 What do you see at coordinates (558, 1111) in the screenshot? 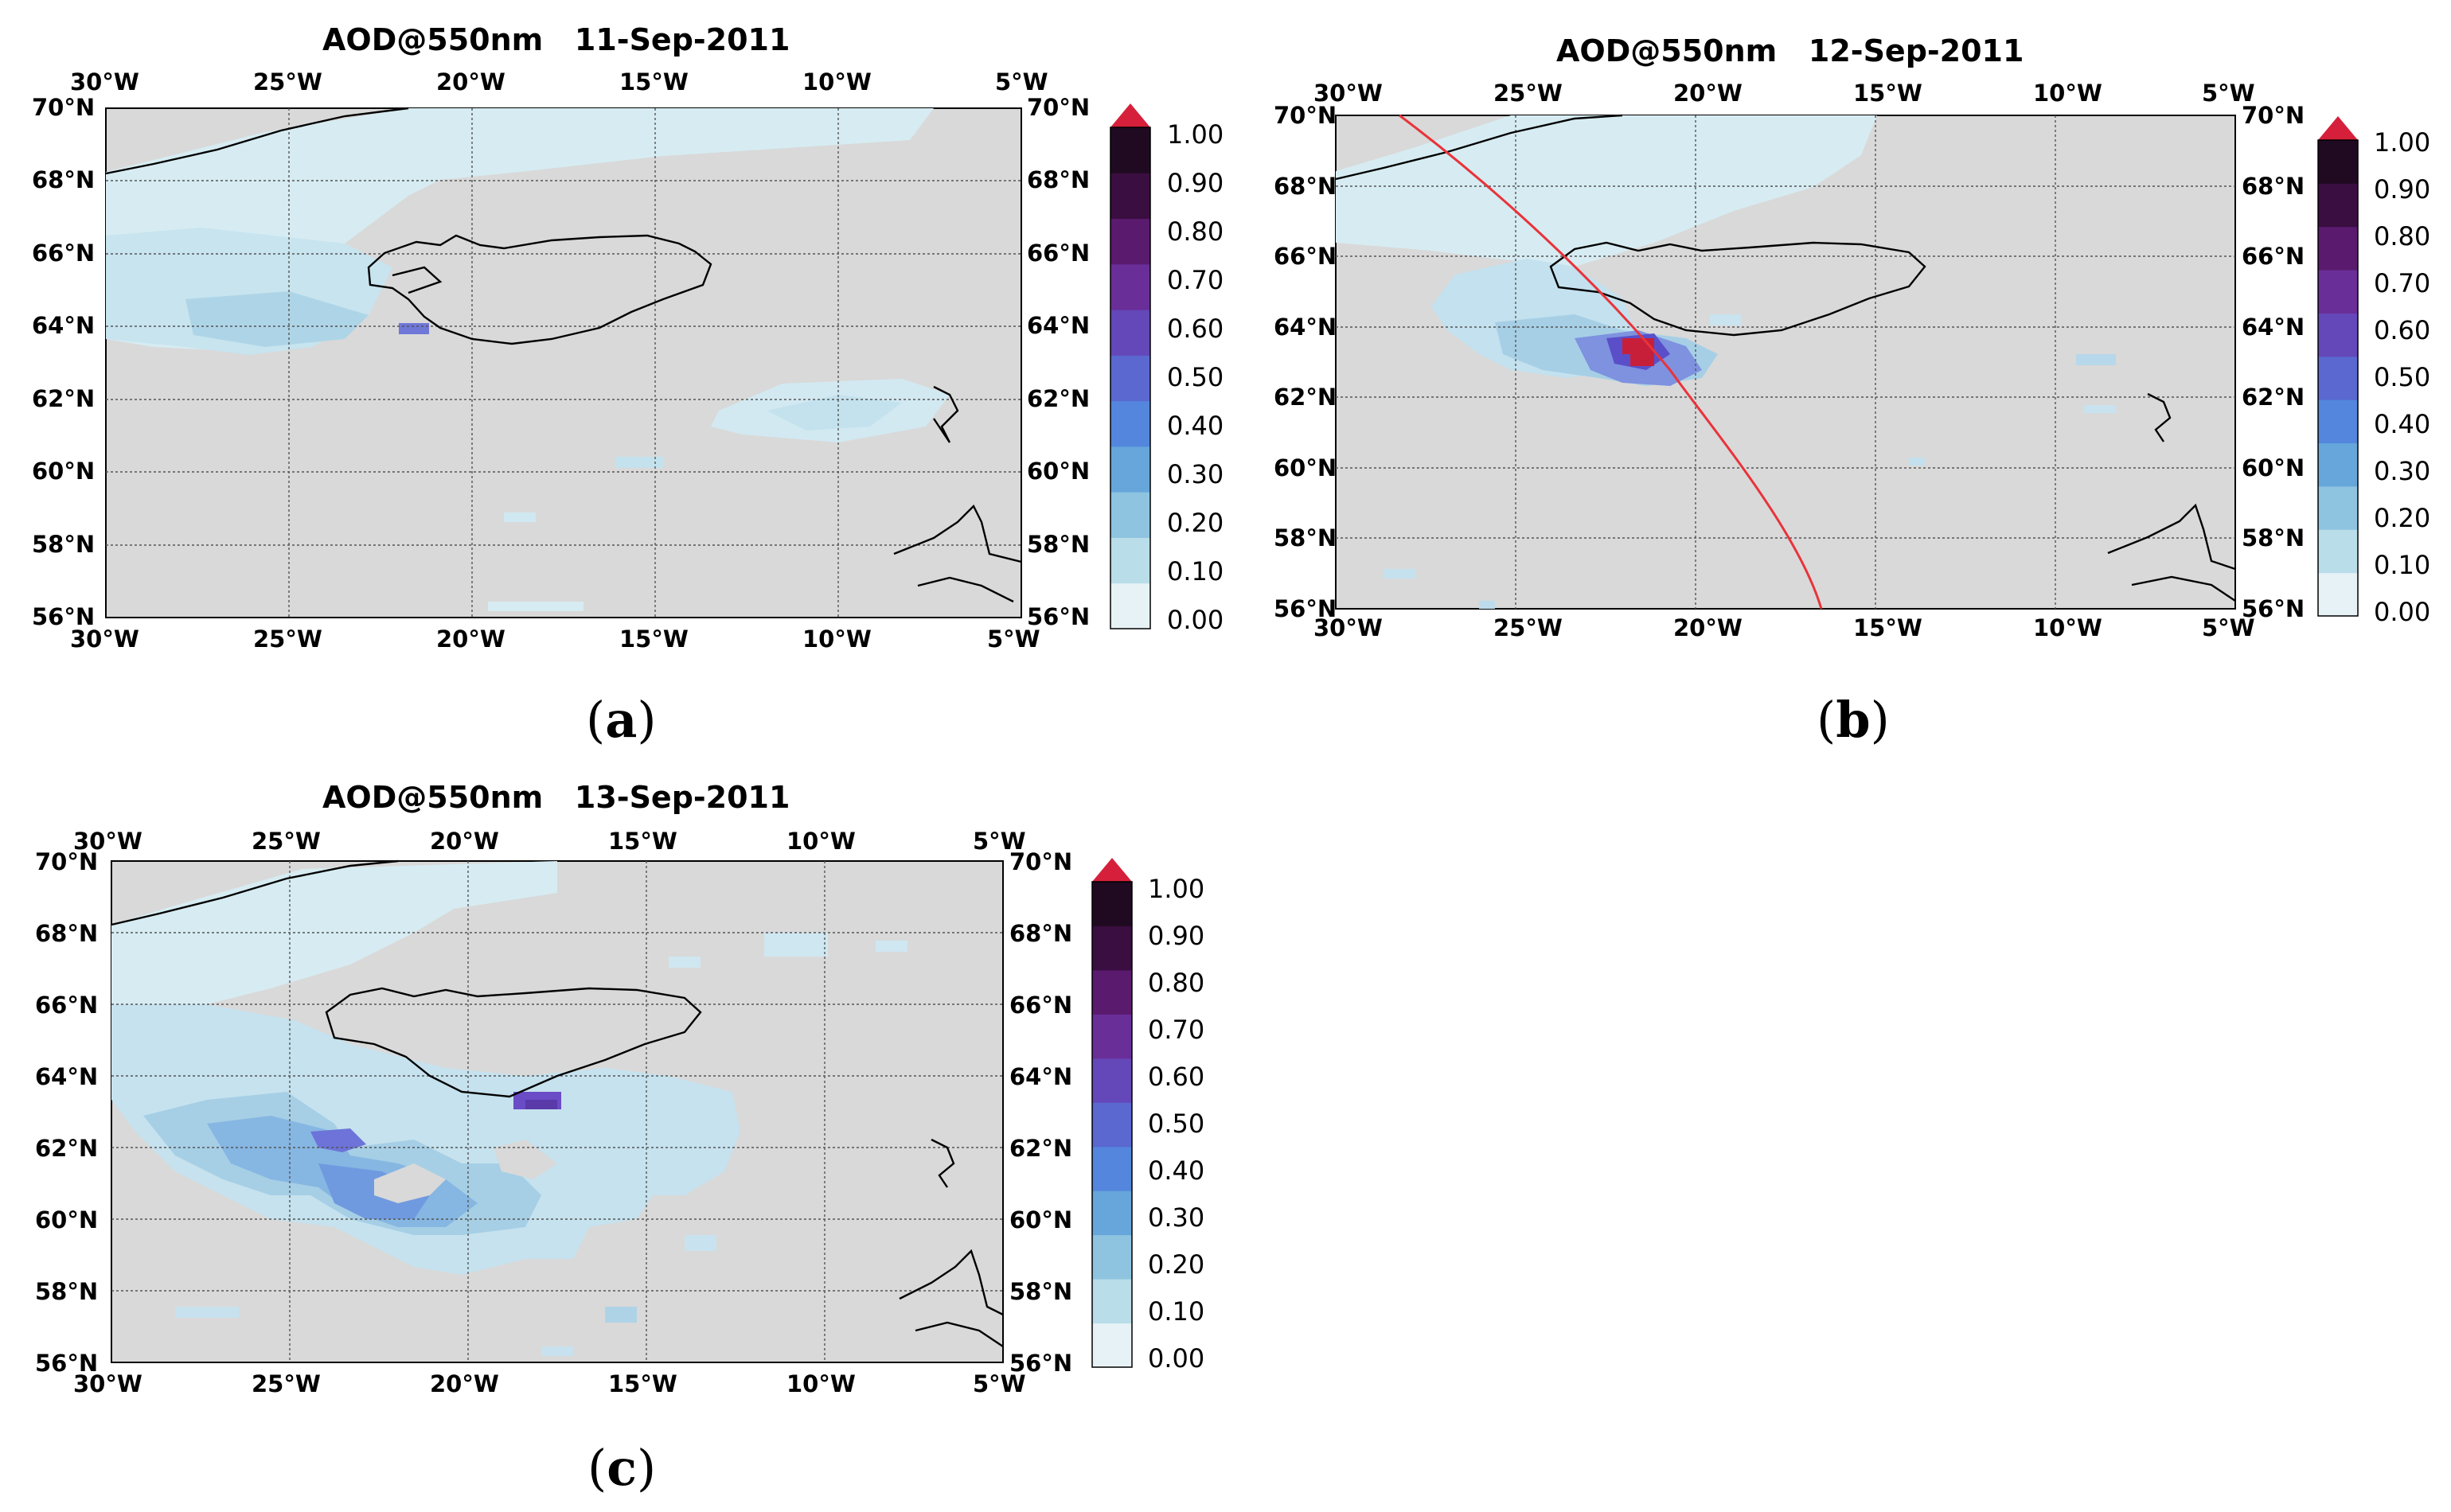
I see `map-c` at bounding box center [558, 1111].